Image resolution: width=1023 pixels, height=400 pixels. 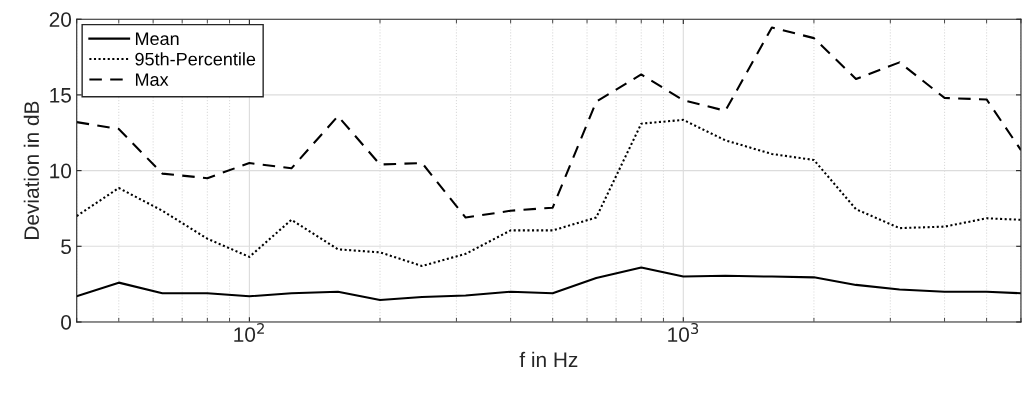 What do you see at coordinates (66, 322) in the screenshot?
I see `y-tick-label: 0` at bounding box center [66, 322].